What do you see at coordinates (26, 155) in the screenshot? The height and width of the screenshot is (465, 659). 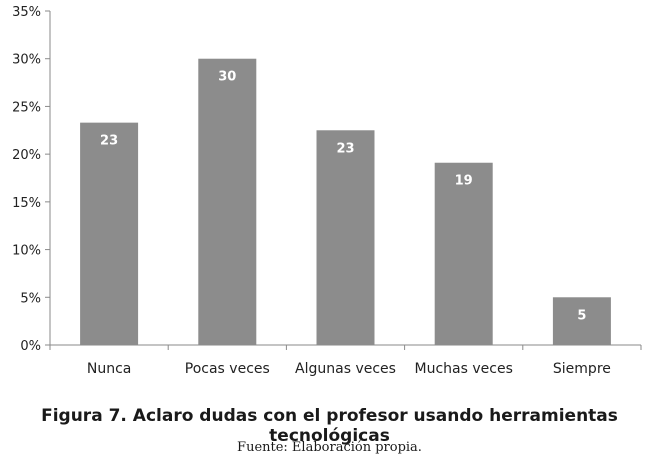 I see `y-tick-label: 20%` at bounding box center [26, 155].